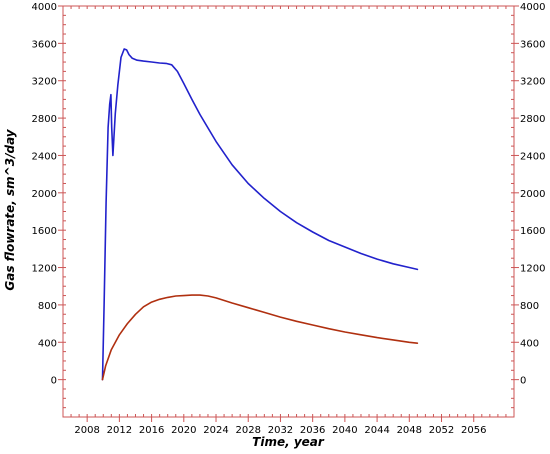  What do you see at coordinates (183, 430) in the screenshot?
I see `x-tick-label: 2020` at bounding box center [183, 430].